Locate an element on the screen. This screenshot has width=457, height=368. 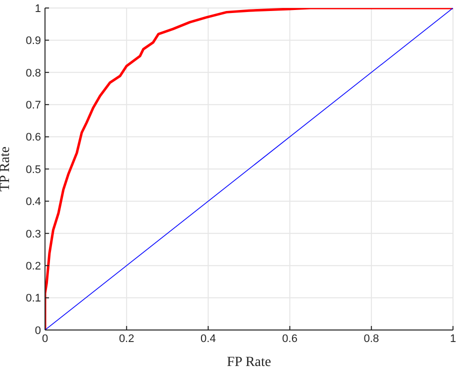
x-tick-label: 0.4 is located at coordinates (208, 338).